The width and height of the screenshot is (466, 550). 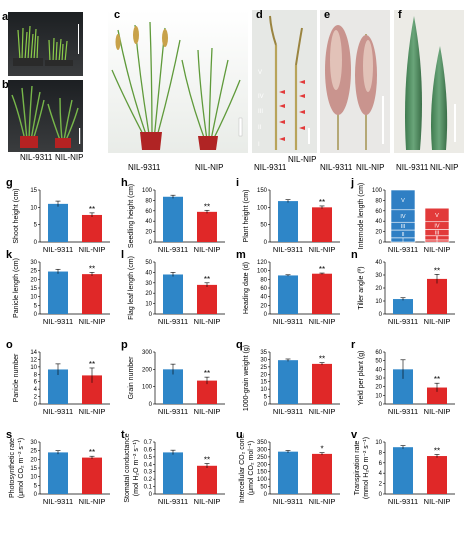 What do you see at coordinates (92, 321) in the screenshot?
I see `x-category-k-1: NIL-NIP` at bounding box center [92, 321].